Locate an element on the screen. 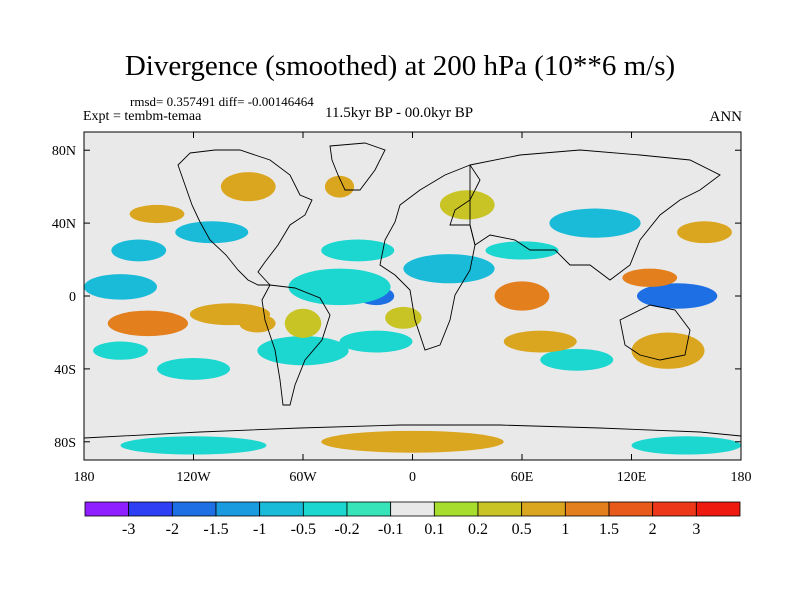  colorbar-label: -0.2 is located at coordinates (346, 529).